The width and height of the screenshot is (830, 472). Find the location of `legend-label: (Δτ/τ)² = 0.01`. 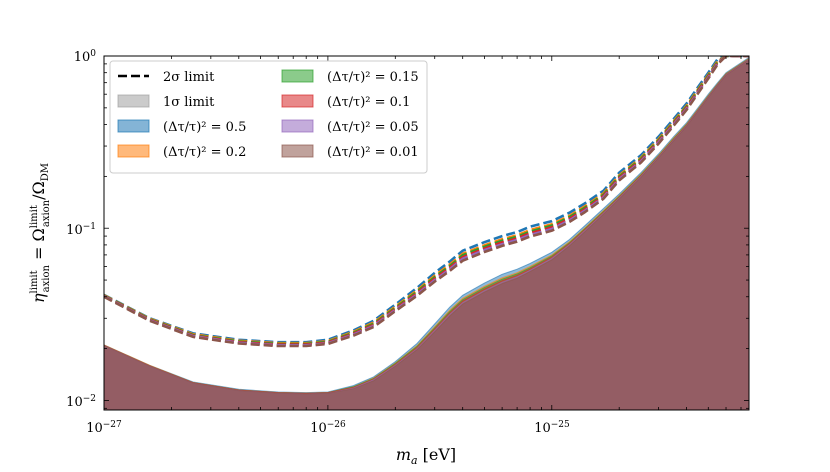

legend-label: (Δτ/τ)² = 0.01 is located at coordinates (373, 152).